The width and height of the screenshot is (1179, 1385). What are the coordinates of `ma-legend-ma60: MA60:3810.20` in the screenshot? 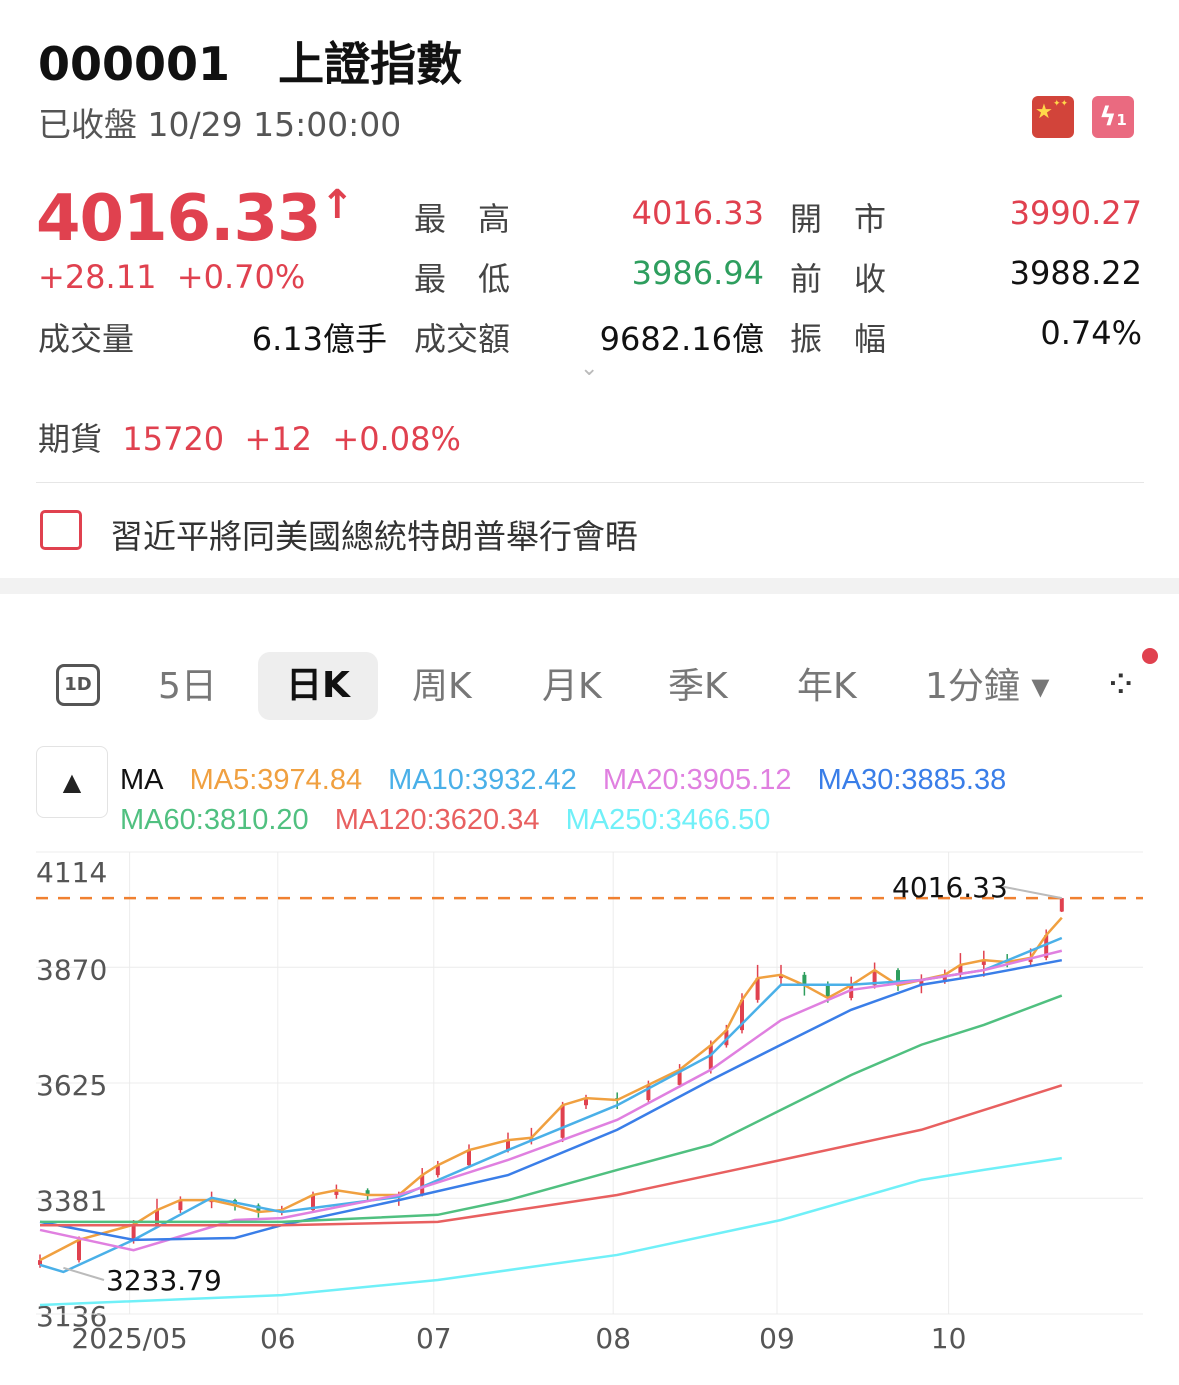 It's located at (214, 820).